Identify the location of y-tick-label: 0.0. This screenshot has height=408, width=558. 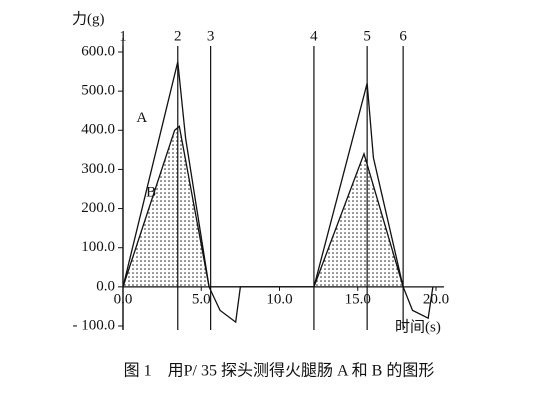
(105, 286).